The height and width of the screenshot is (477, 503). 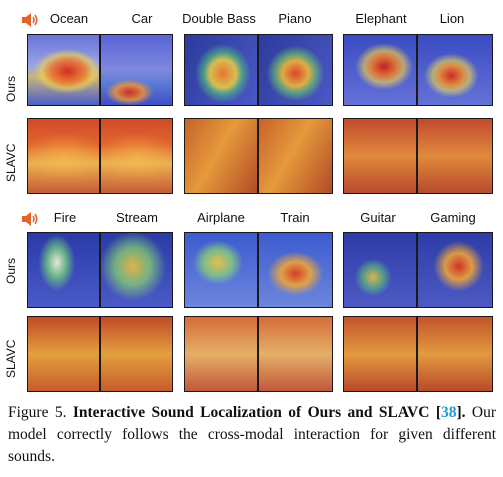 What do you see at coordinates (219, 18) in the screenshot?
I see `label-double-bass: Double Bass` at bounding box center [219, 18].